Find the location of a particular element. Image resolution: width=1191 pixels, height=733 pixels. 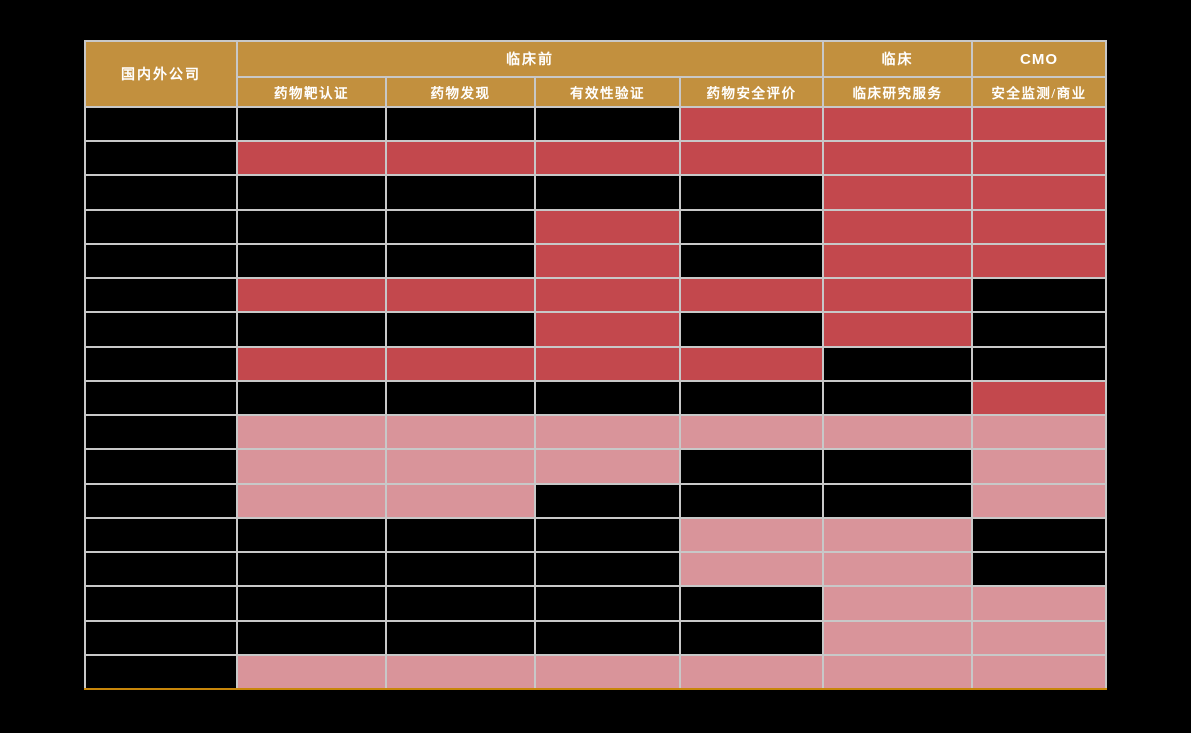

column-group-cmo: CMO is located at coordinates (1039, 59).